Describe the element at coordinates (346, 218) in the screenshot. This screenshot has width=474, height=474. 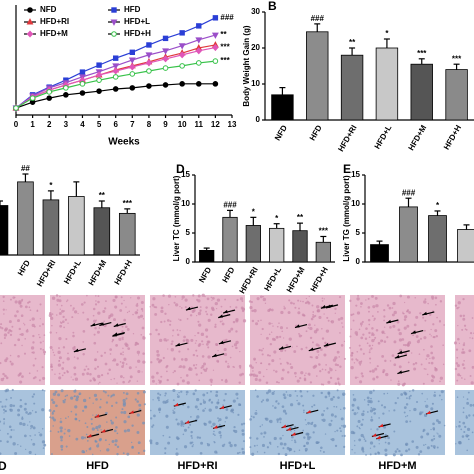
I see `y-axis-title: Liver TG (mmol/g port)` at that location.